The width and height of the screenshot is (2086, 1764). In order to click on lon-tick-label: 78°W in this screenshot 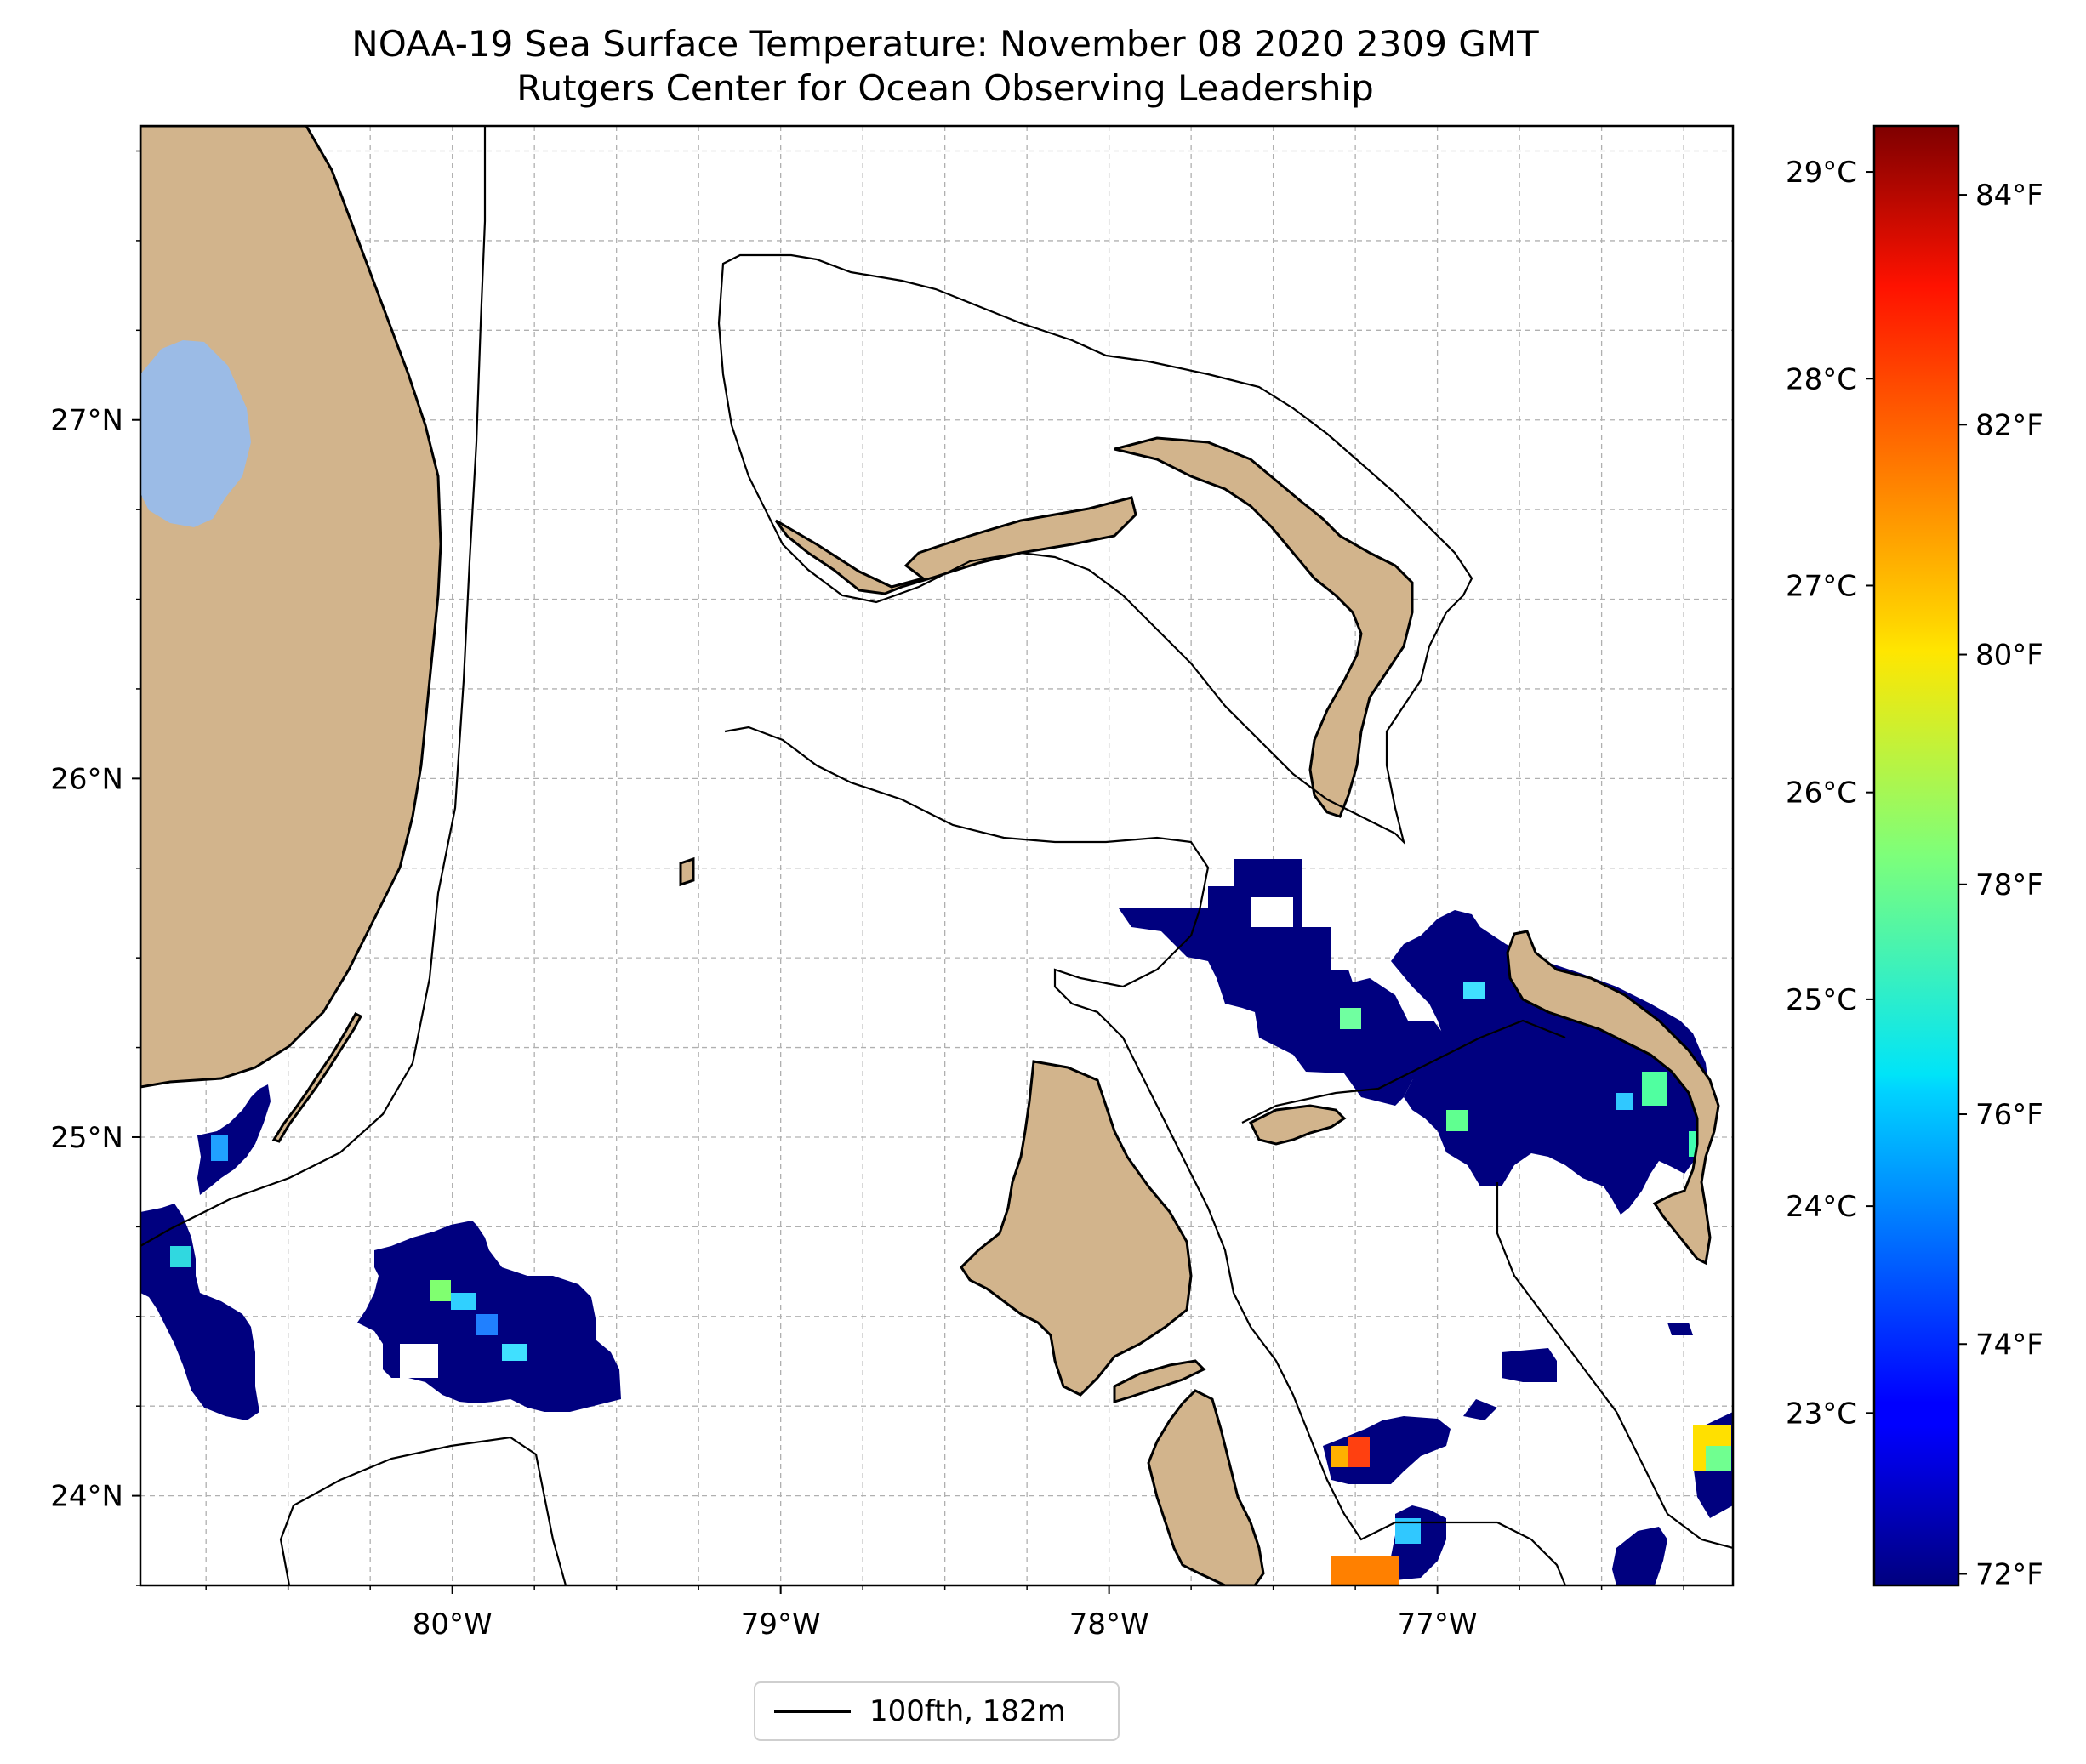, I will do `click(1109, 1625)`.